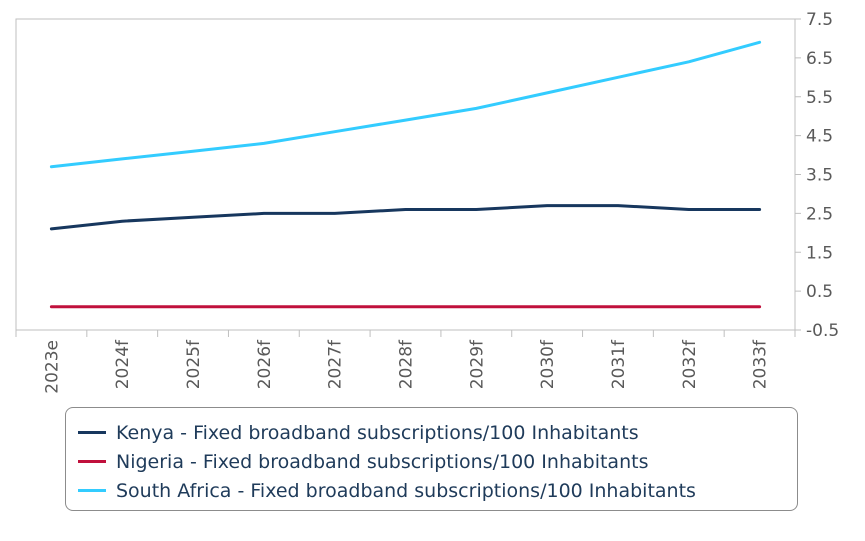 The height and width of the screenshot is (541, 865). Describe the element at coordinates (819, 137) in the screenshot. I see `y-tick-label: 4.5` at that location.